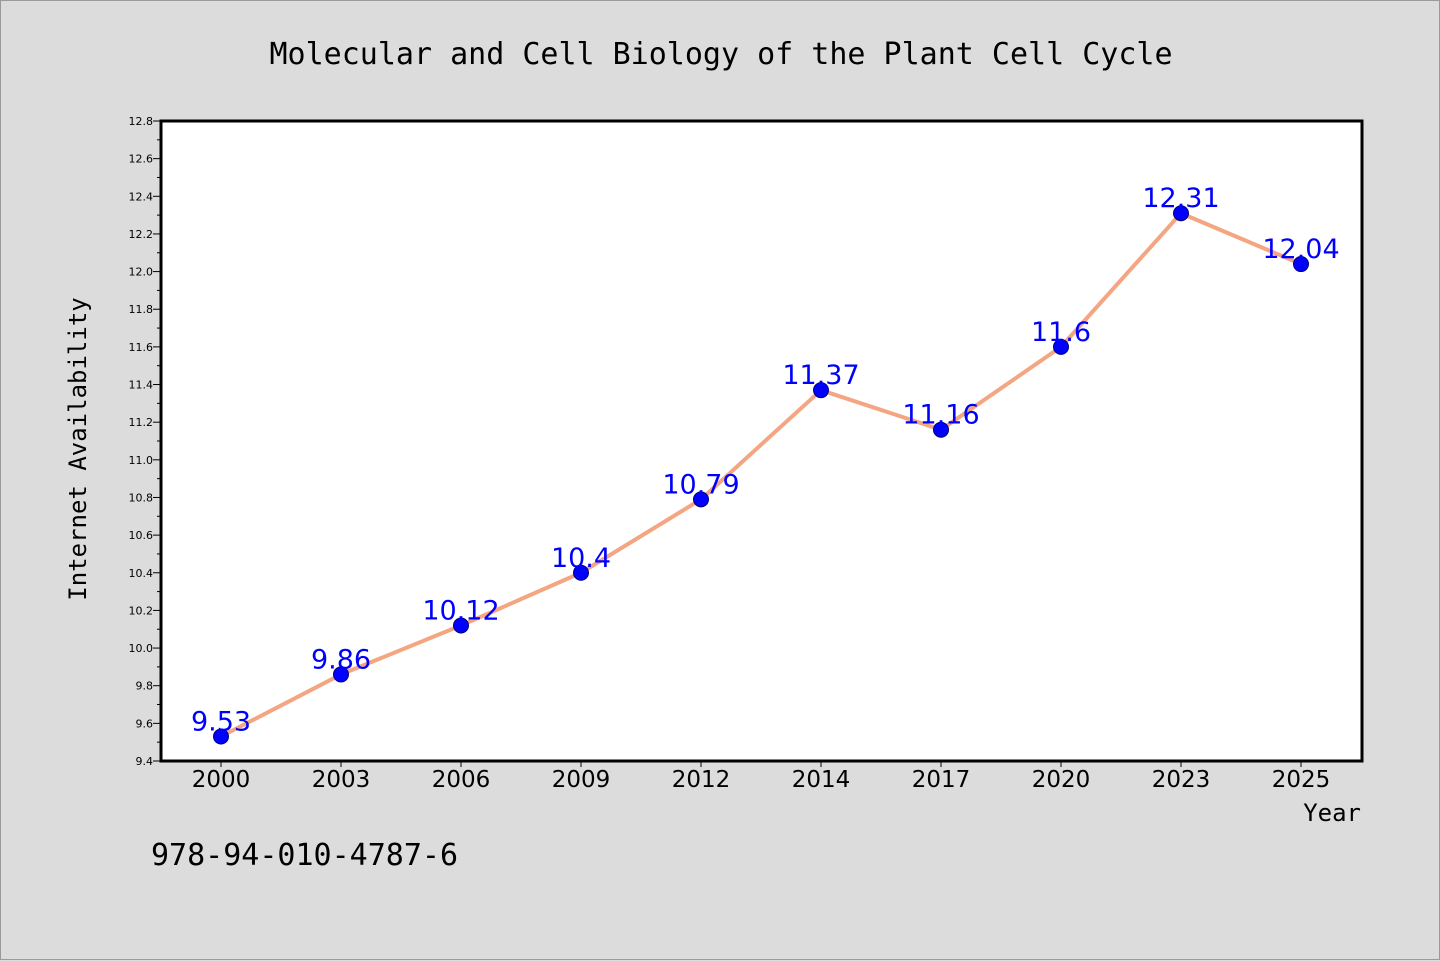  I want to click on data-label: 9.86, so click(341, 659).